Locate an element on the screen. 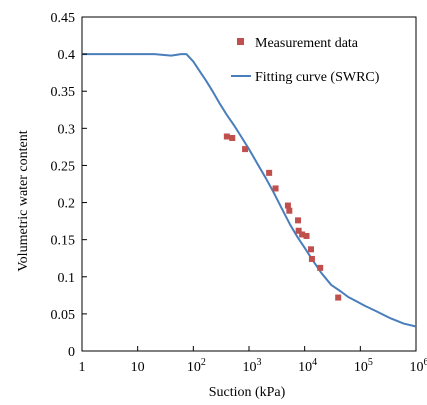 This screenshot has height=405, width=427. y-tick-label: 0.1 is located at coordinates (67, 278).